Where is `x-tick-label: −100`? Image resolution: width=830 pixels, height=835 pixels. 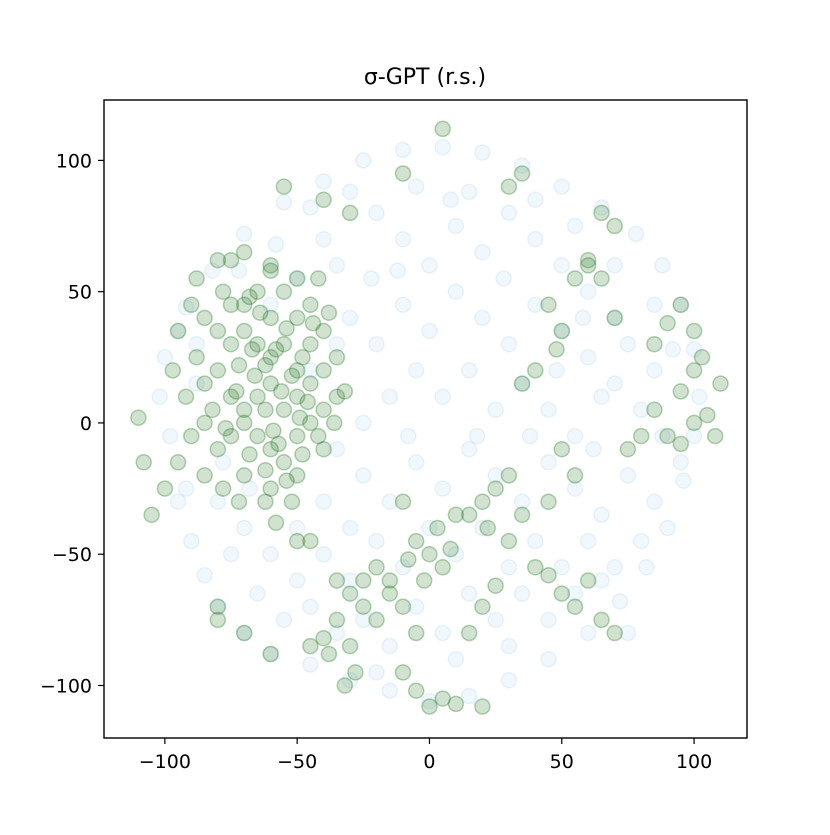
x-tick-label: −100 is located at coordinates (165, 762).